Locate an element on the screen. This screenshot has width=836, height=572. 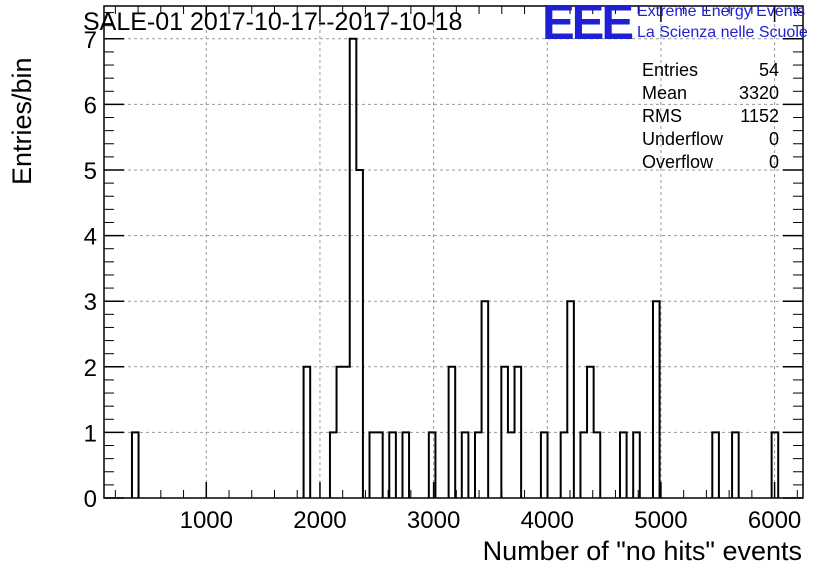
y-tick-label: 7 is located at coordinates (90, 40).